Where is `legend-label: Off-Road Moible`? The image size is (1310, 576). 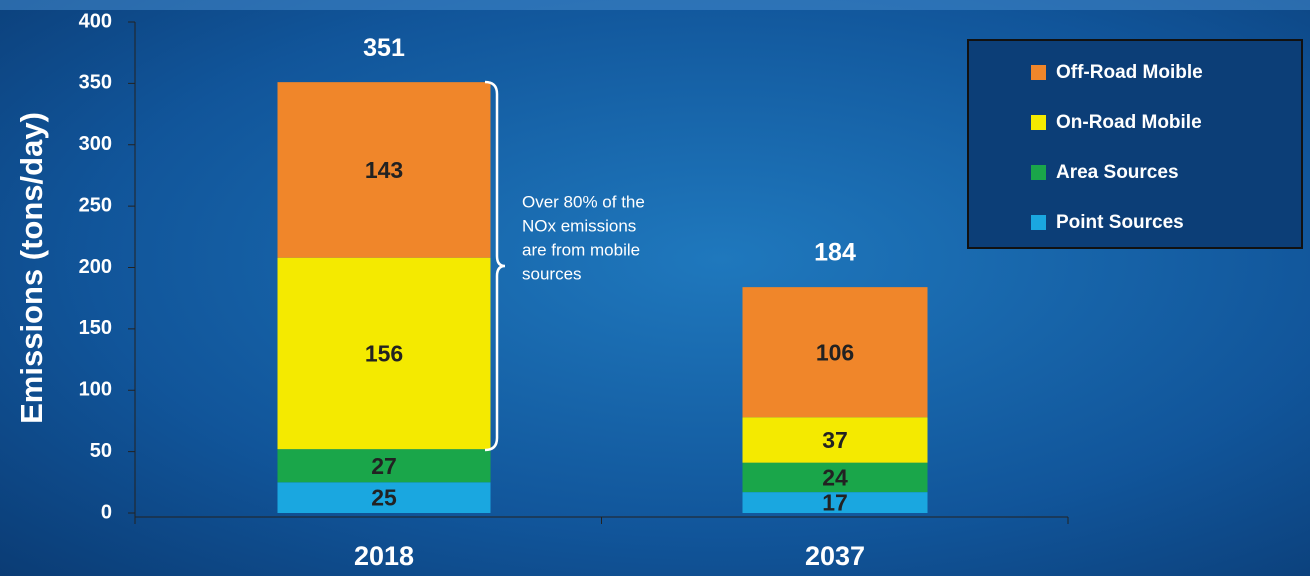
legend-label: Off-Road Moible is located at coordinates (1129, 72).